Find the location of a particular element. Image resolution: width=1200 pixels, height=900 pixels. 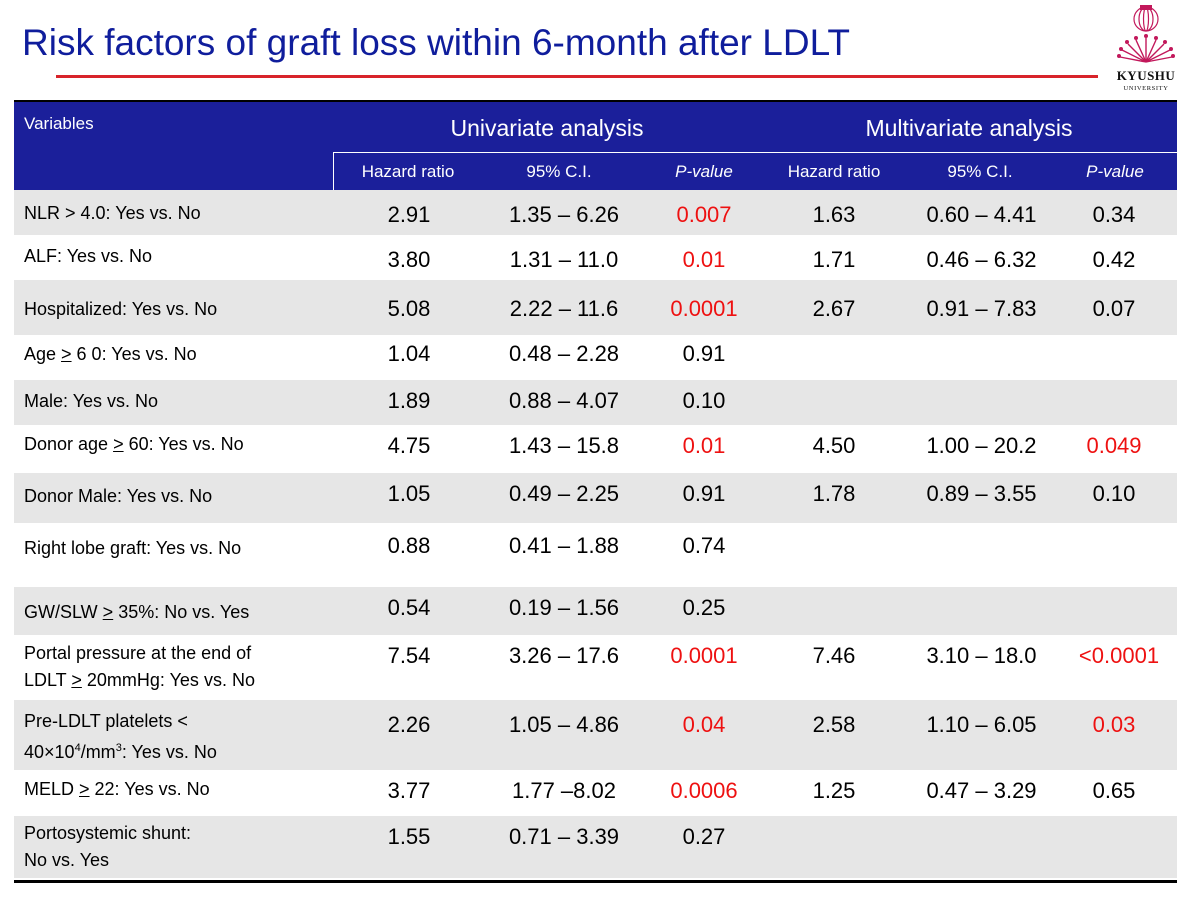

univariate-hr: 1.55 is located at coordinates (409, 836).